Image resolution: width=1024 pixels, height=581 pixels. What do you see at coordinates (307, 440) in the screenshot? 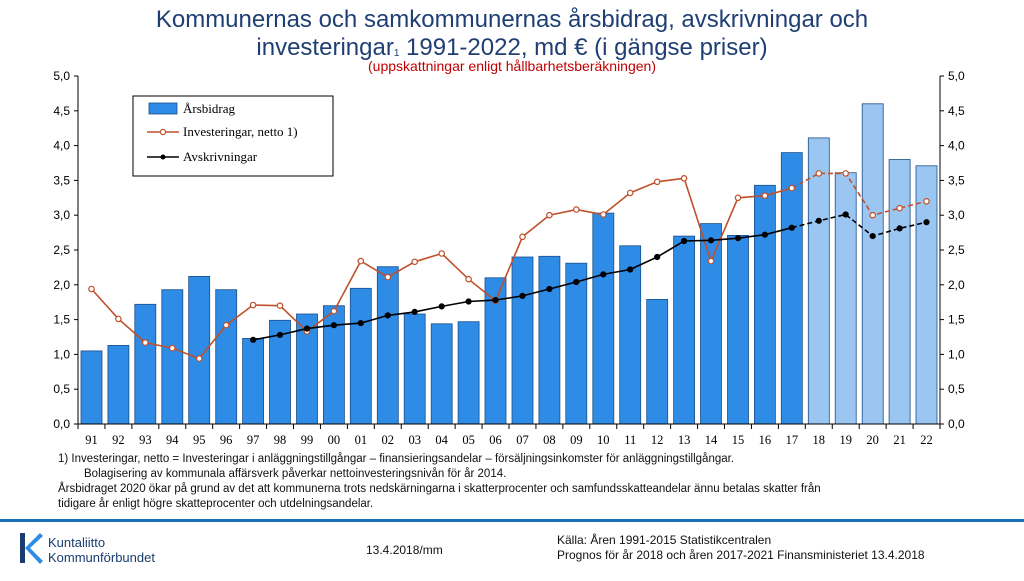
I see `x-tick-label-99: 99` at bounding box center [307, 440].